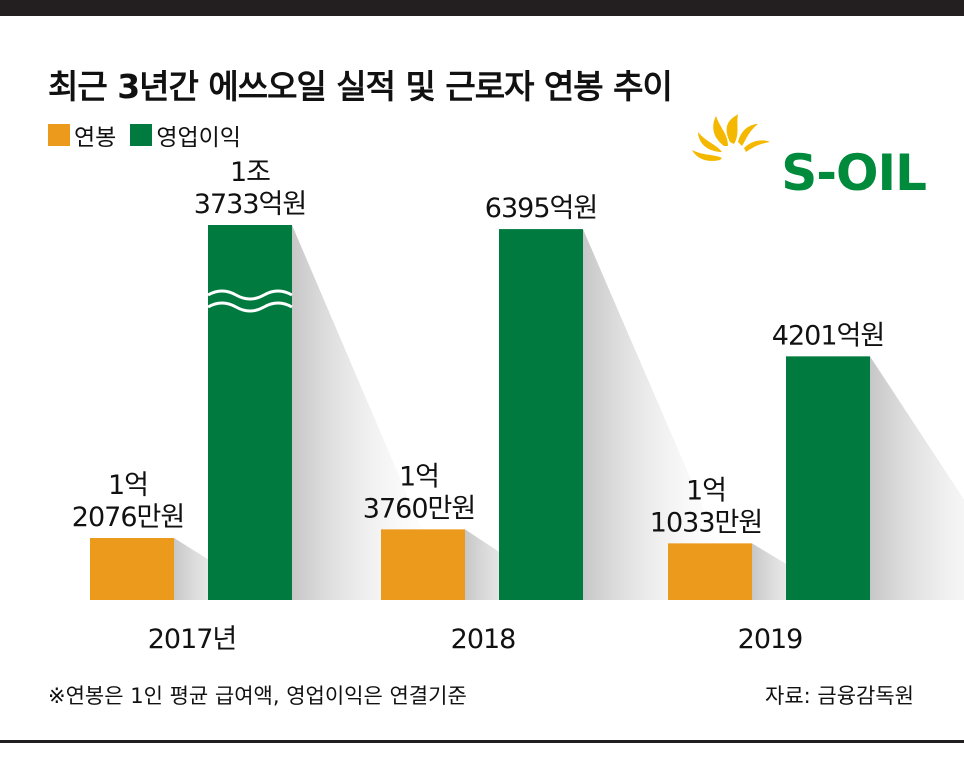  I want to click on x-tick-label: 2018, so click(483, 639).